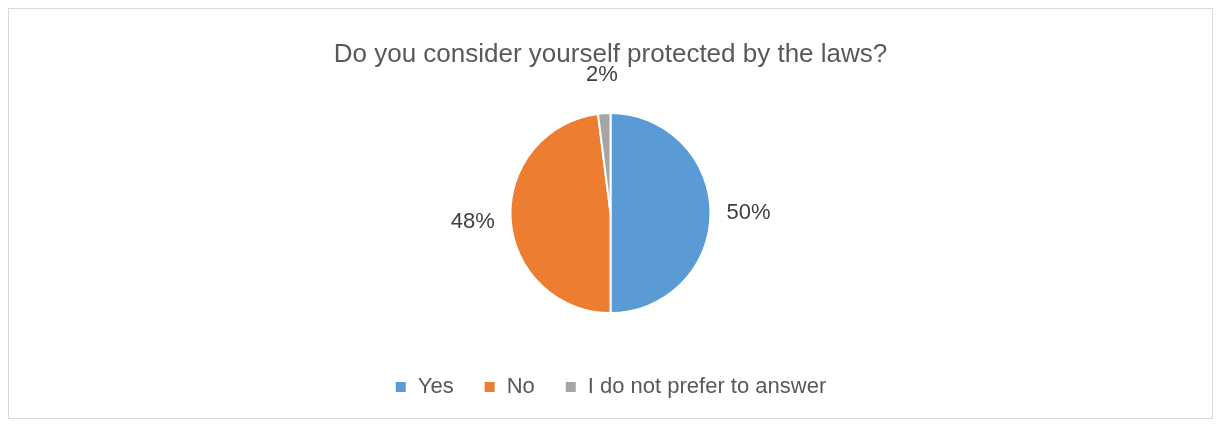  Describe the element at coordinates (748, 212) in the screenshot. I see `data-label: 50%` at that location.